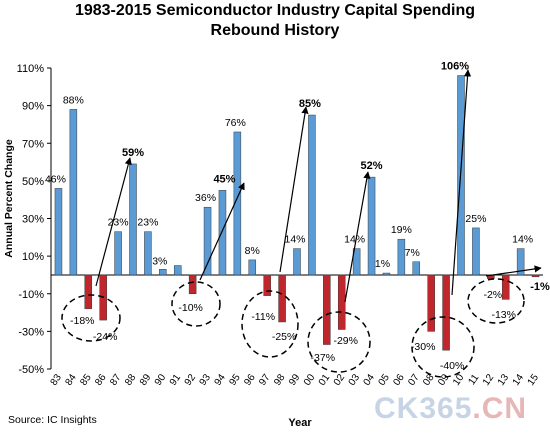 Image resolution: width=550 pixels, height=435 pixels. Describe the element at coordinates (31, 370) in the screenshot. I see `y-tick-label: -50%` at that location.